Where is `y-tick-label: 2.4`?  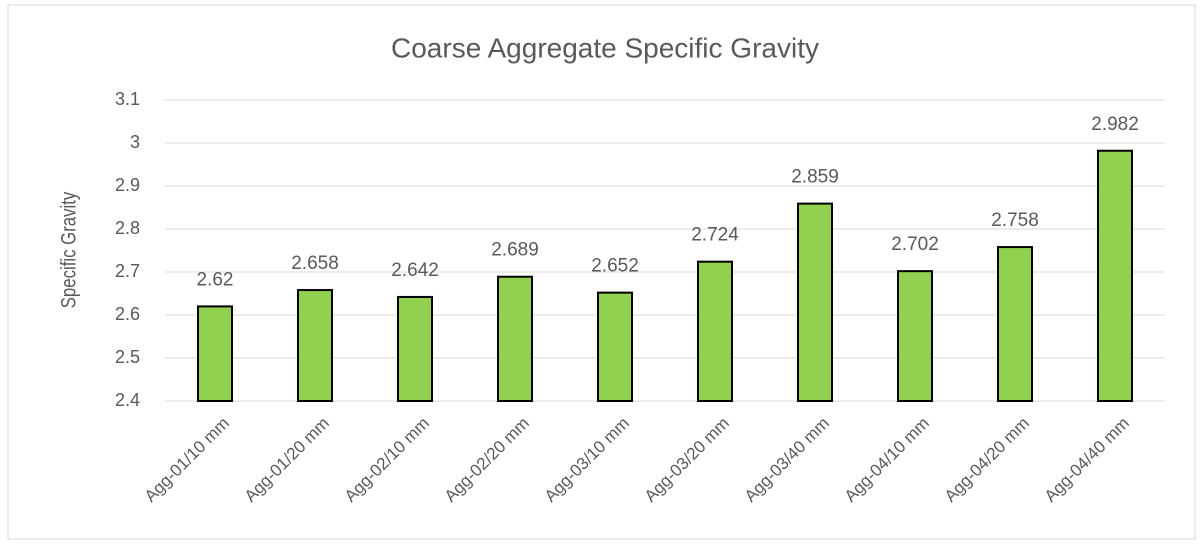
y-tick-label: 2.4 is located at coordinates (127, 400).